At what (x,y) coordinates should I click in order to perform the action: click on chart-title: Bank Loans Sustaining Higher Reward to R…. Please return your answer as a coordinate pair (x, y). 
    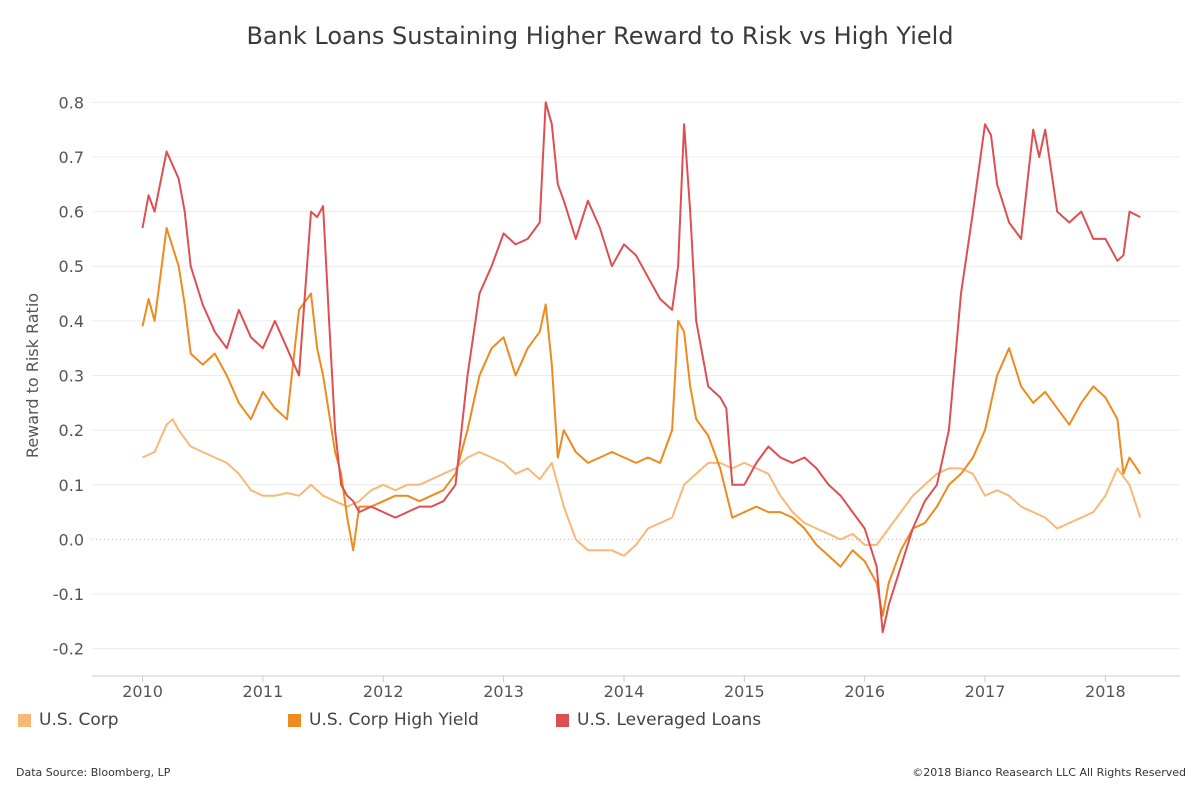
    Looking at the image, I should click on (600, 36).